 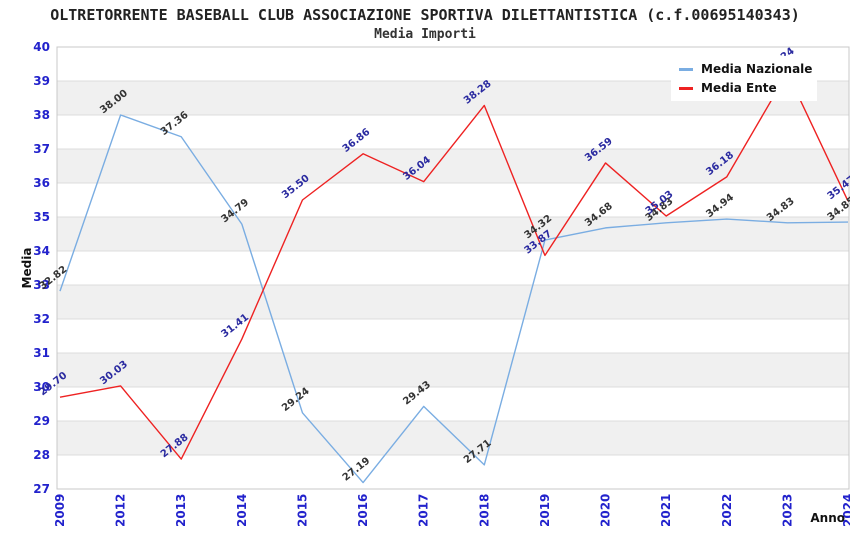 I want to click on line-swatch-nazionale-icon, so click(x=686, y=69).